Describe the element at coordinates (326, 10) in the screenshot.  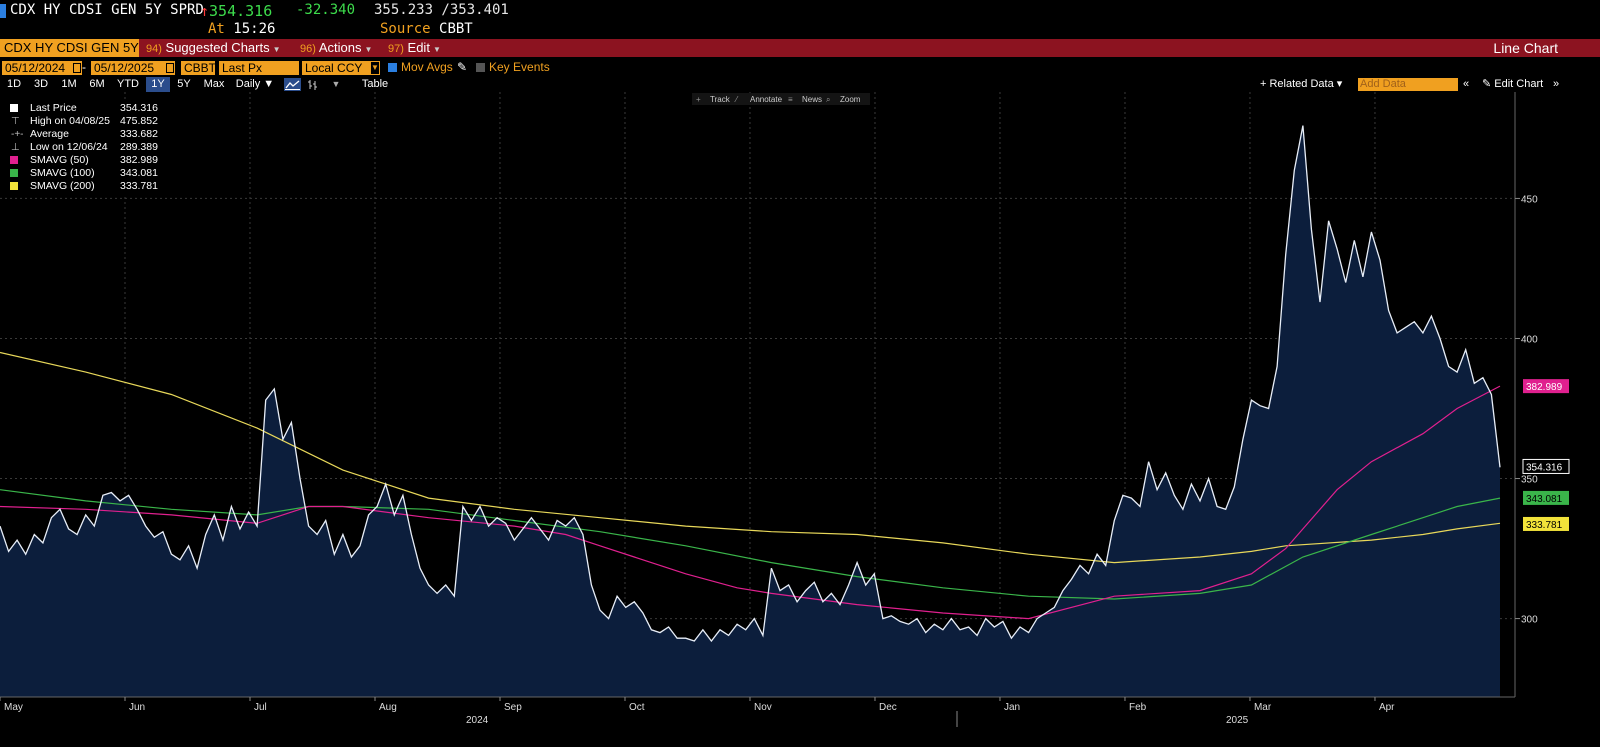
I see `net-change: -32.340` at that location.